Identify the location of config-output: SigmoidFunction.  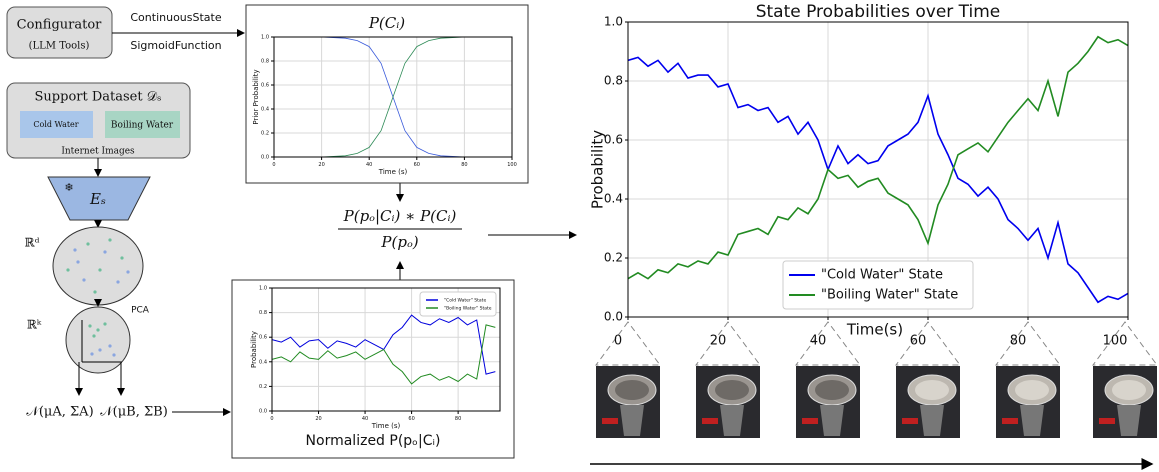
(175, 45).